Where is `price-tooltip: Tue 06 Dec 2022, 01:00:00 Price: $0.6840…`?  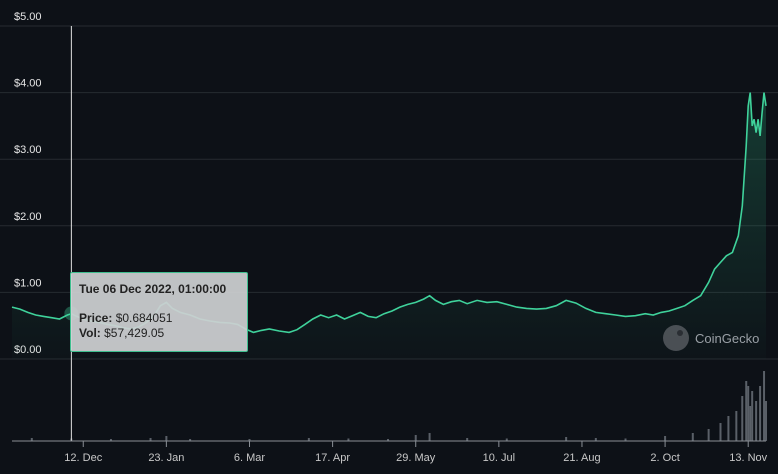
price-tooltip: Tue 06 Dec 2022, 01:00:00 Price: $0.6840… is located at coordinates (159, 312).